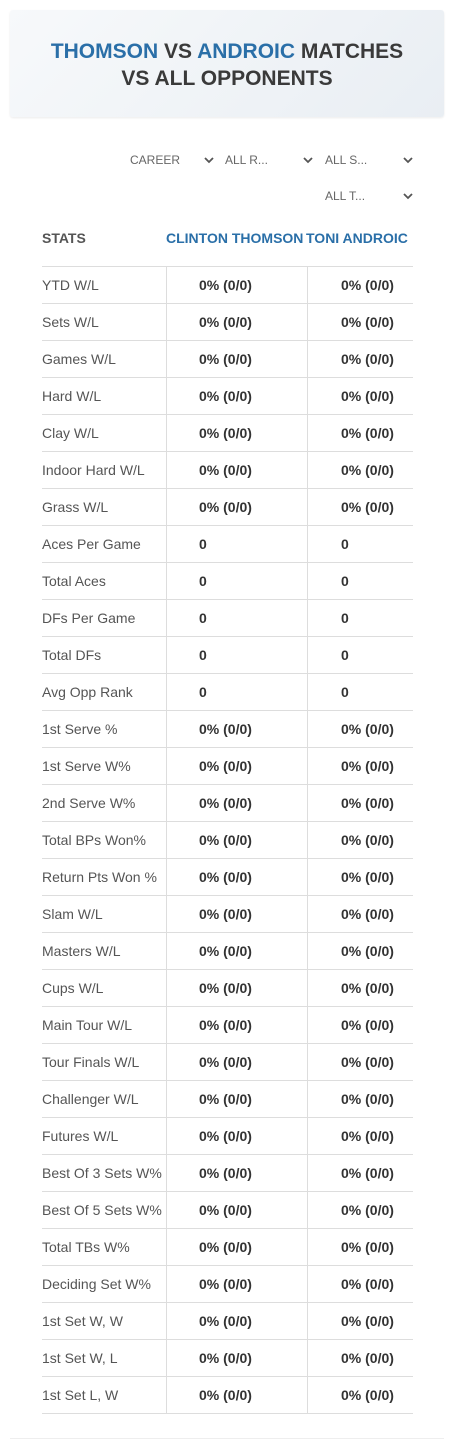 This screenshot has height=1448, width=455. I want to click on stat-row: Grass W/L 0% (0/0) 0% (0/0), so click(227, 507).